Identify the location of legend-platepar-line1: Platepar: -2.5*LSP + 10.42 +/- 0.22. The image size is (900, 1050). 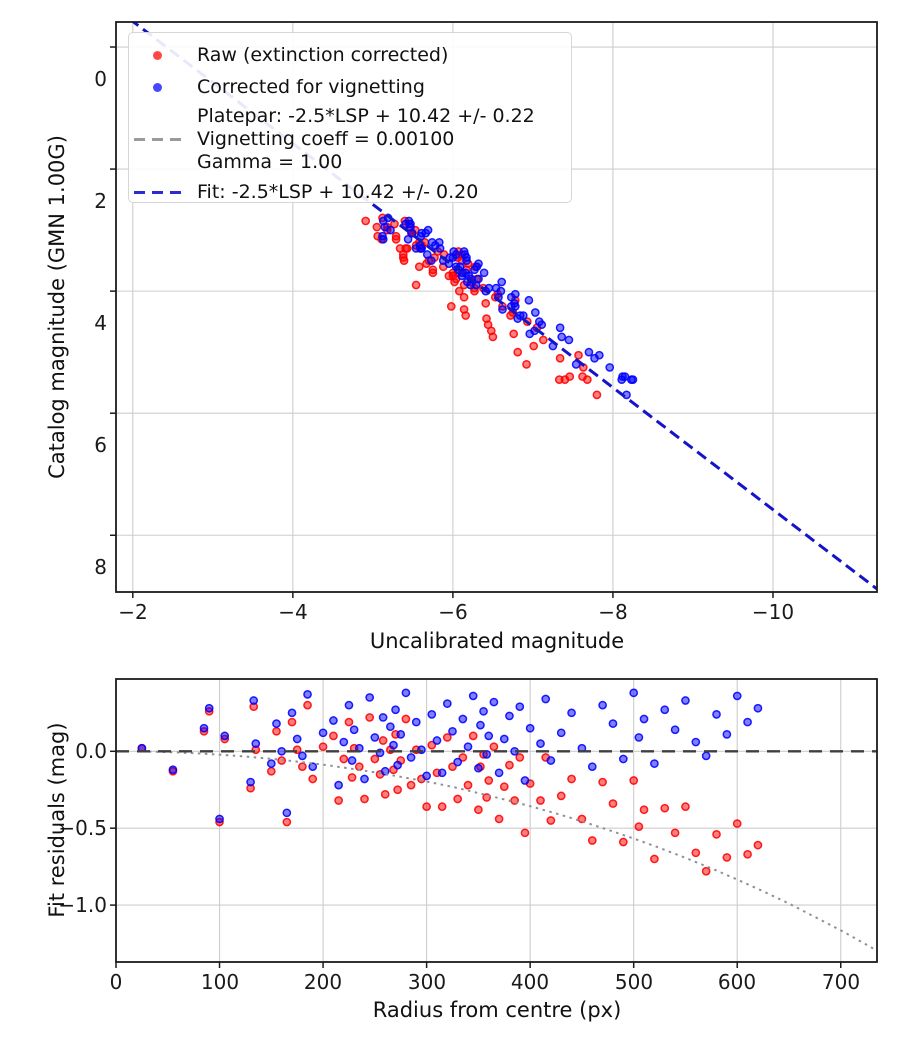
(366, 115).